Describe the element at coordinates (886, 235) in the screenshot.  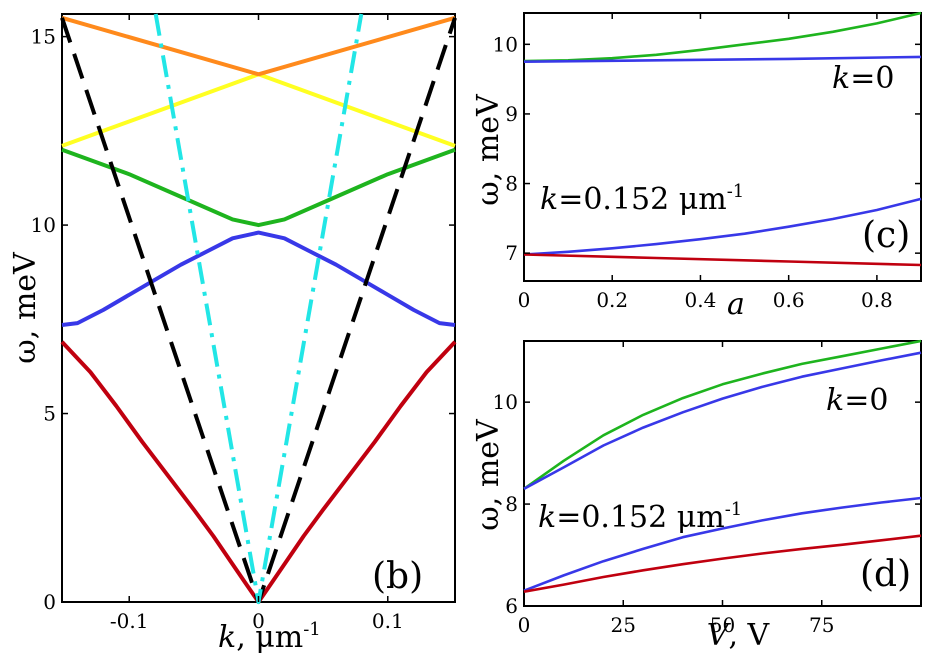
I see `panel-c-tag: (c)` at that location.